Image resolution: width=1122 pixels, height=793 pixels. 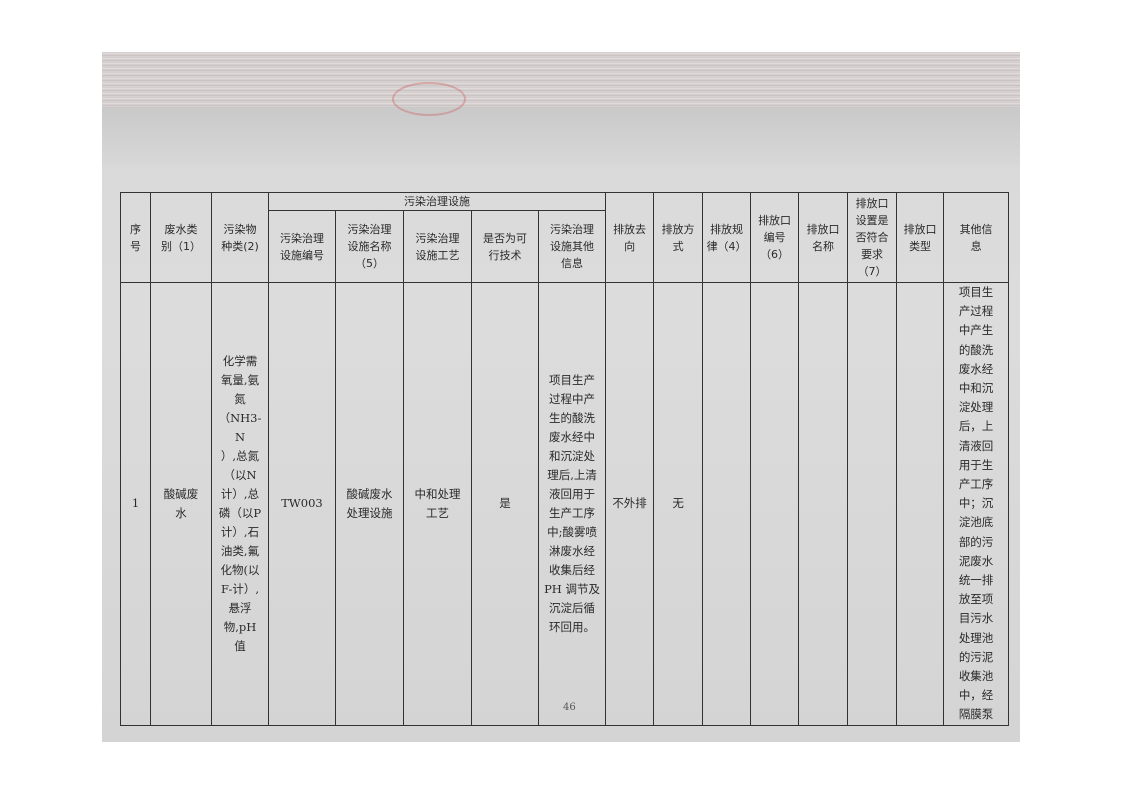 What do you see at coordinates (181, 237) in the screenshot?
I see `header-wastewater-type: 废水类 别（1）` at bounding box center [181, 237].